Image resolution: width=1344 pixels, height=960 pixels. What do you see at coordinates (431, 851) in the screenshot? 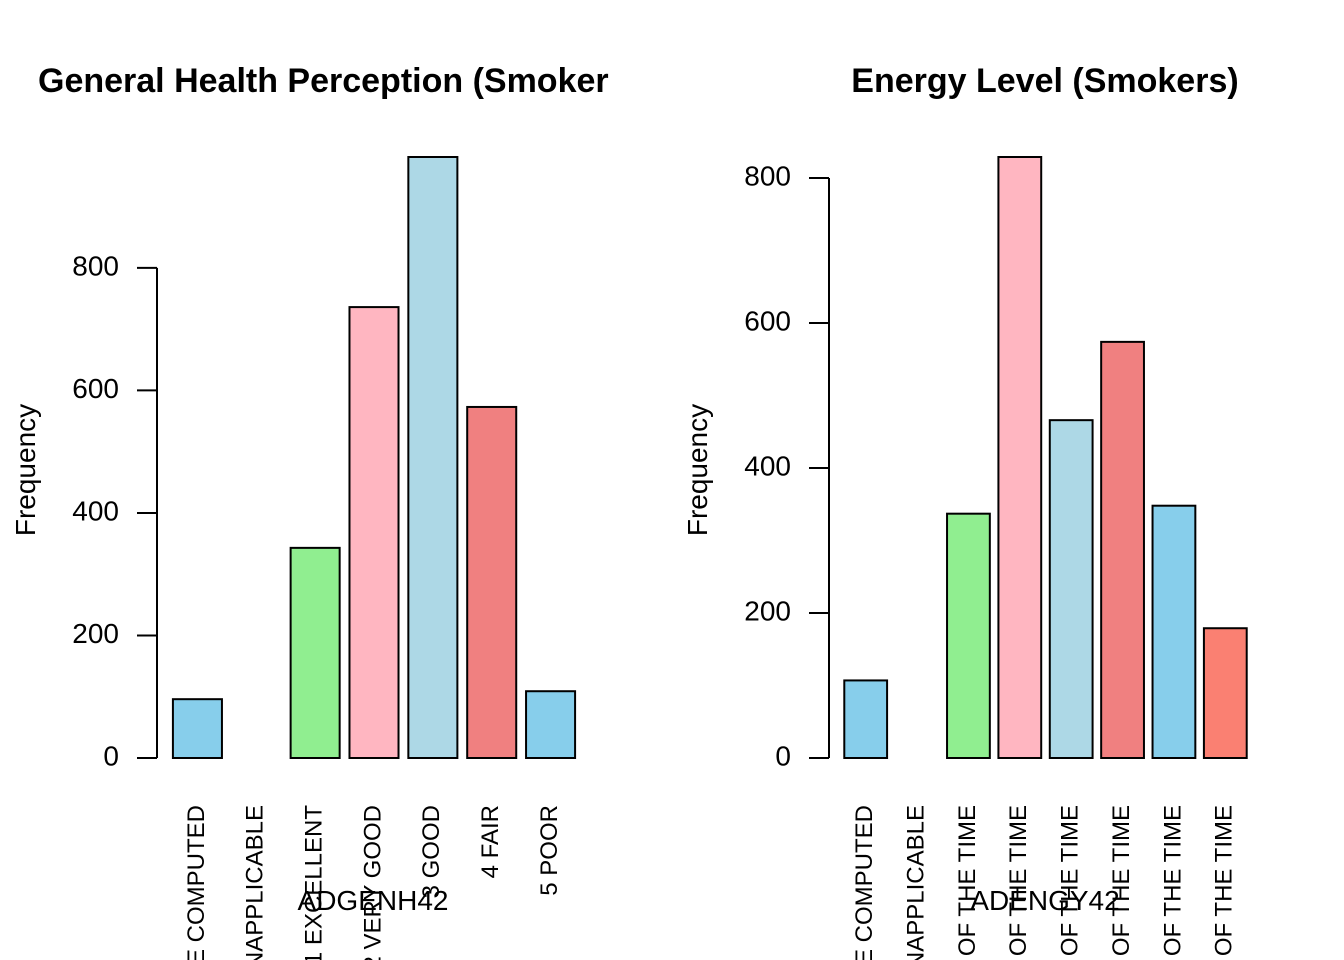
I see `x-tick-label: 3 GOOD` at bounding box center [431, 851].